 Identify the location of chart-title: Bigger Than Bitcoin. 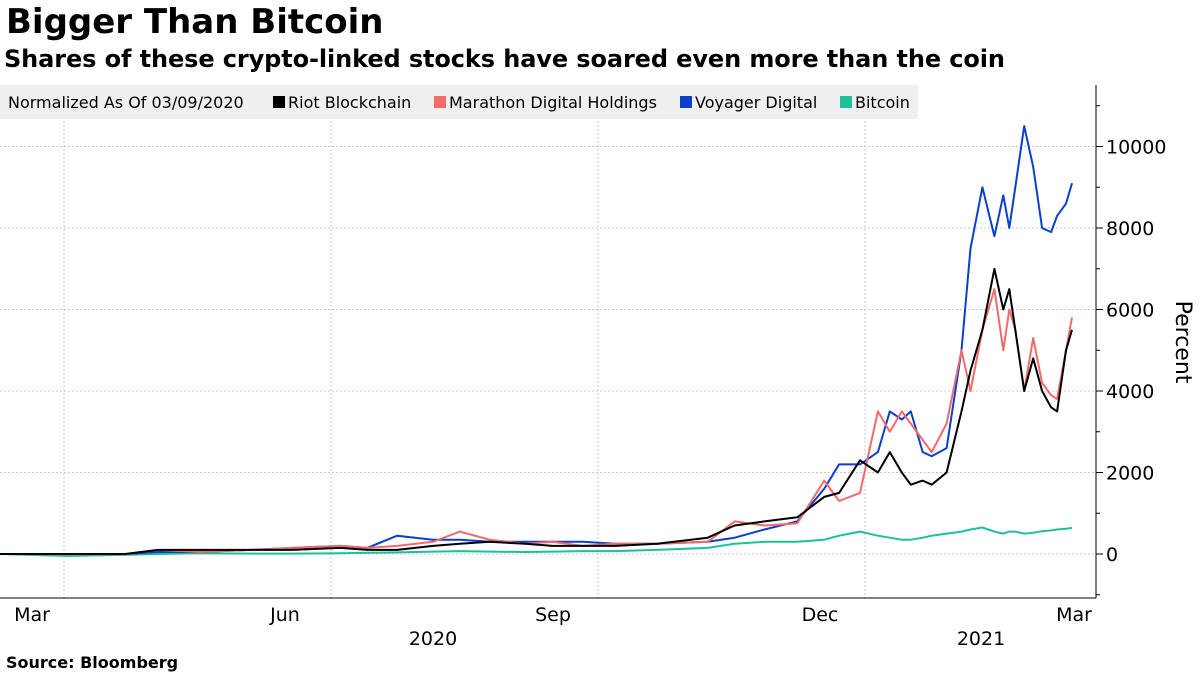
(195, 22).